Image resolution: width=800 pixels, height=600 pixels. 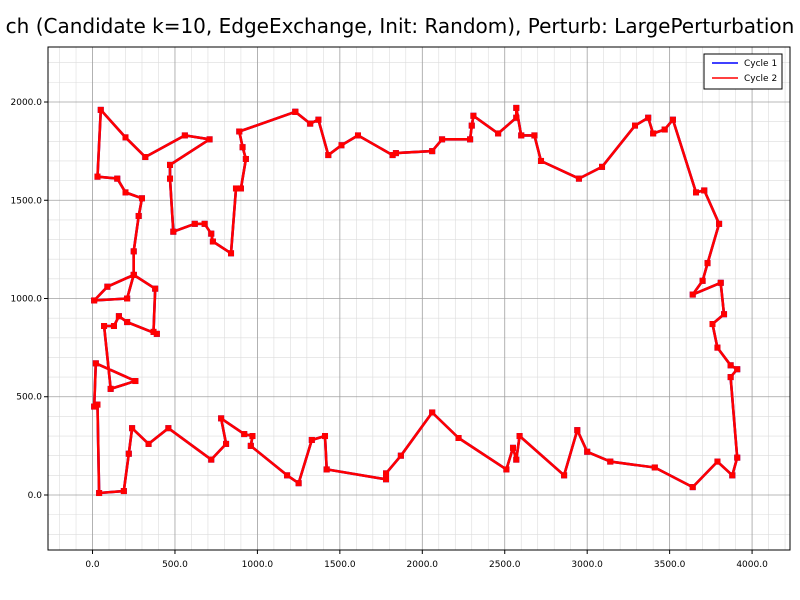 I want to click on y-tick-label: 500.0, so click(x=29, y=398).